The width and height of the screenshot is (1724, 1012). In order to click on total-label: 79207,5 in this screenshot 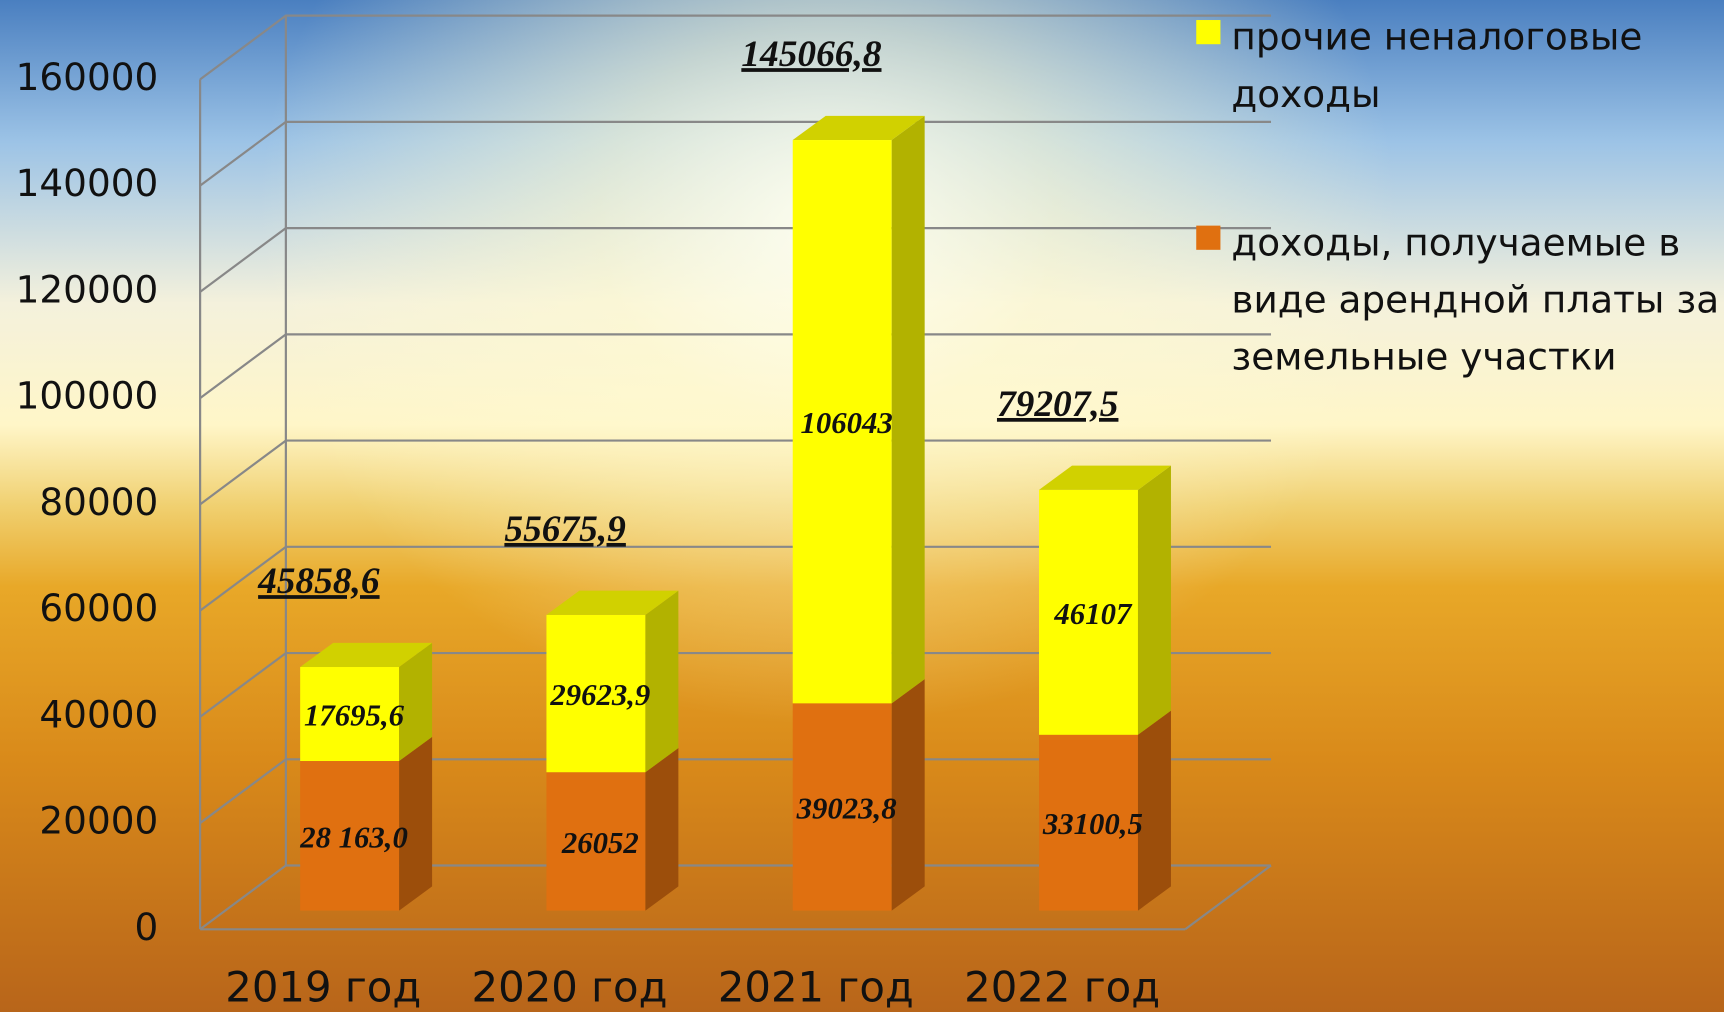, I will do `click(1057, 404)`.